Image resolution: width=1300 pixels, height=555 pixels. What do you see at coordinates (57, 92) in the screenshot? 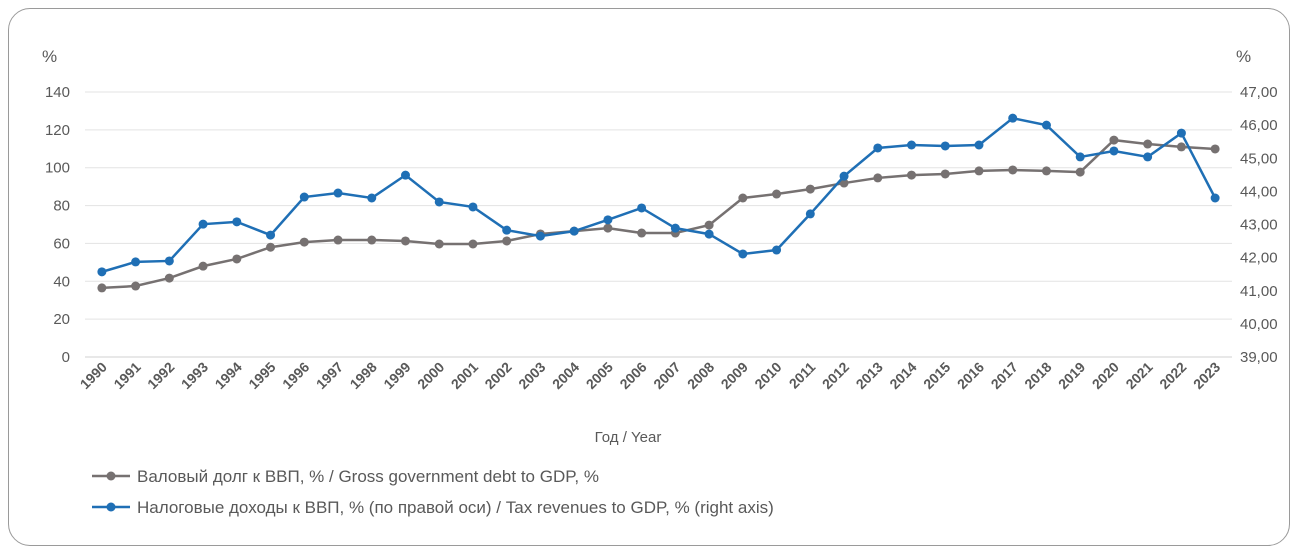
I see `left-tick-label: 140` at bounding box center [57, 92].